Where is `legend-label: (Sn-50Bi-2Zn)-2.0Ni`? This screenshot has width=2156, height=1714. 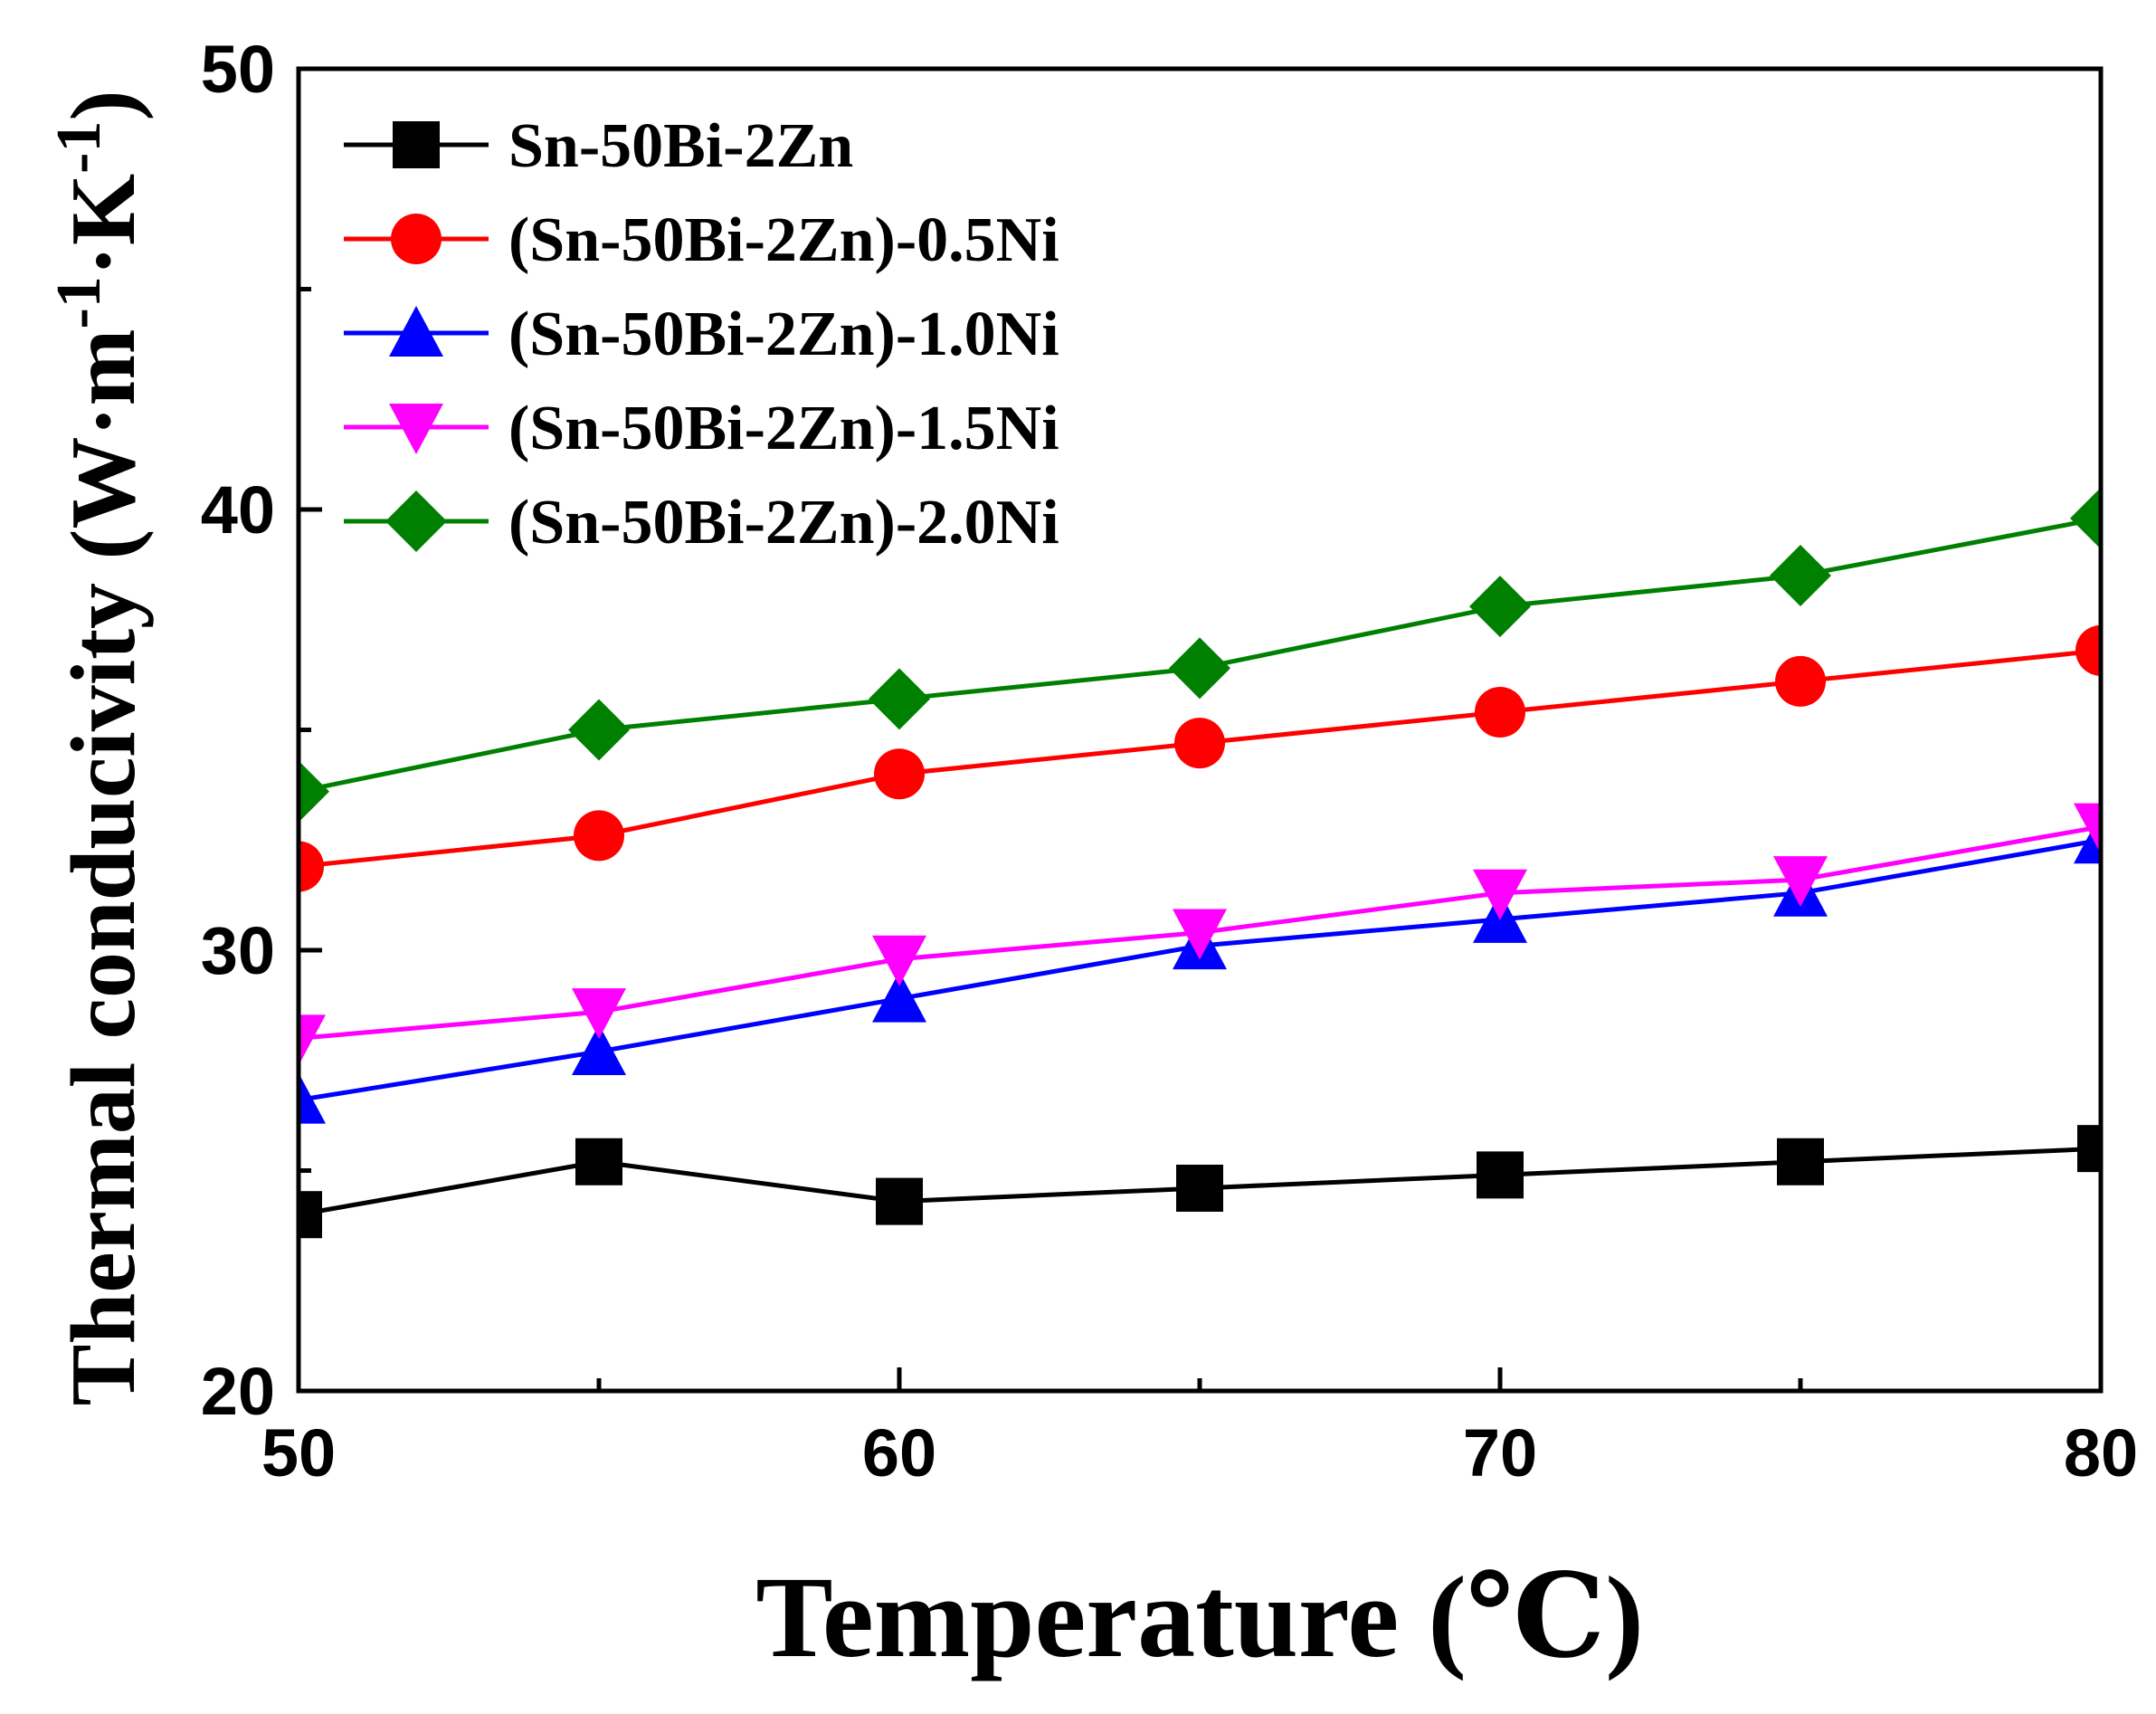
legend-label: (Sn-50Bi-2Zn)-2.0Ni is located at coordinates (783, 522).